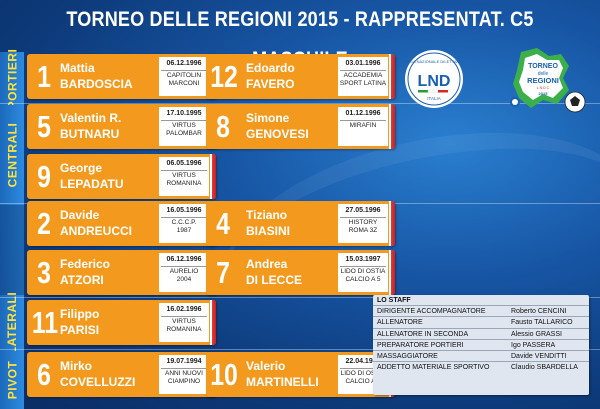  Describe the element at coordinates (481, 310) in the screenshot. I see `staff-row: DIRIGENTE ACCOMPAGNATORE Roberto CENCINI` at that location.